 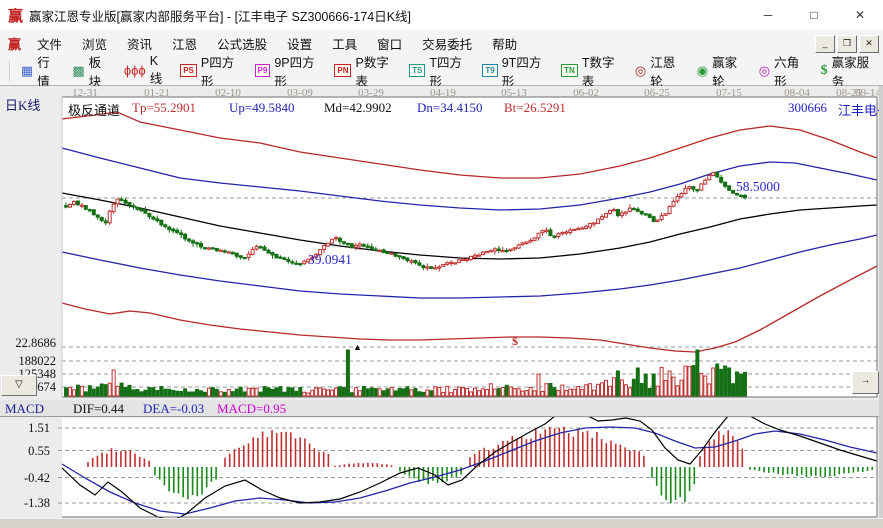 What do you see at coordinates (345, 44) in the screenshot?
I see `menu-item-工具: 工具` at bounding box center [345, 44].